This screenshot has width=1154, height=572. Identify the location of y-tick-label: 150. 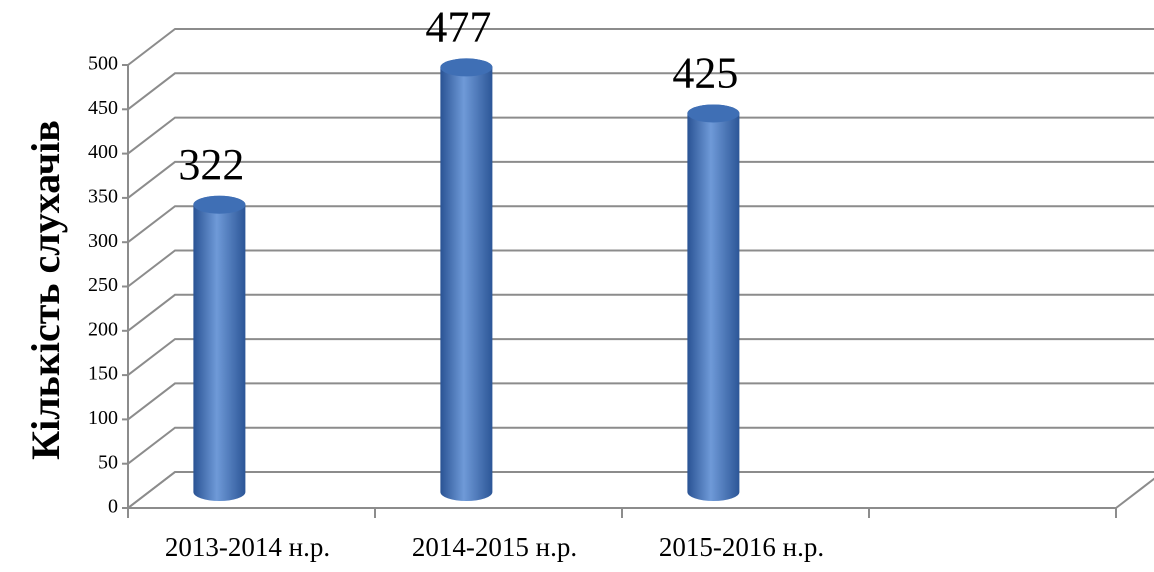
(103, 374).